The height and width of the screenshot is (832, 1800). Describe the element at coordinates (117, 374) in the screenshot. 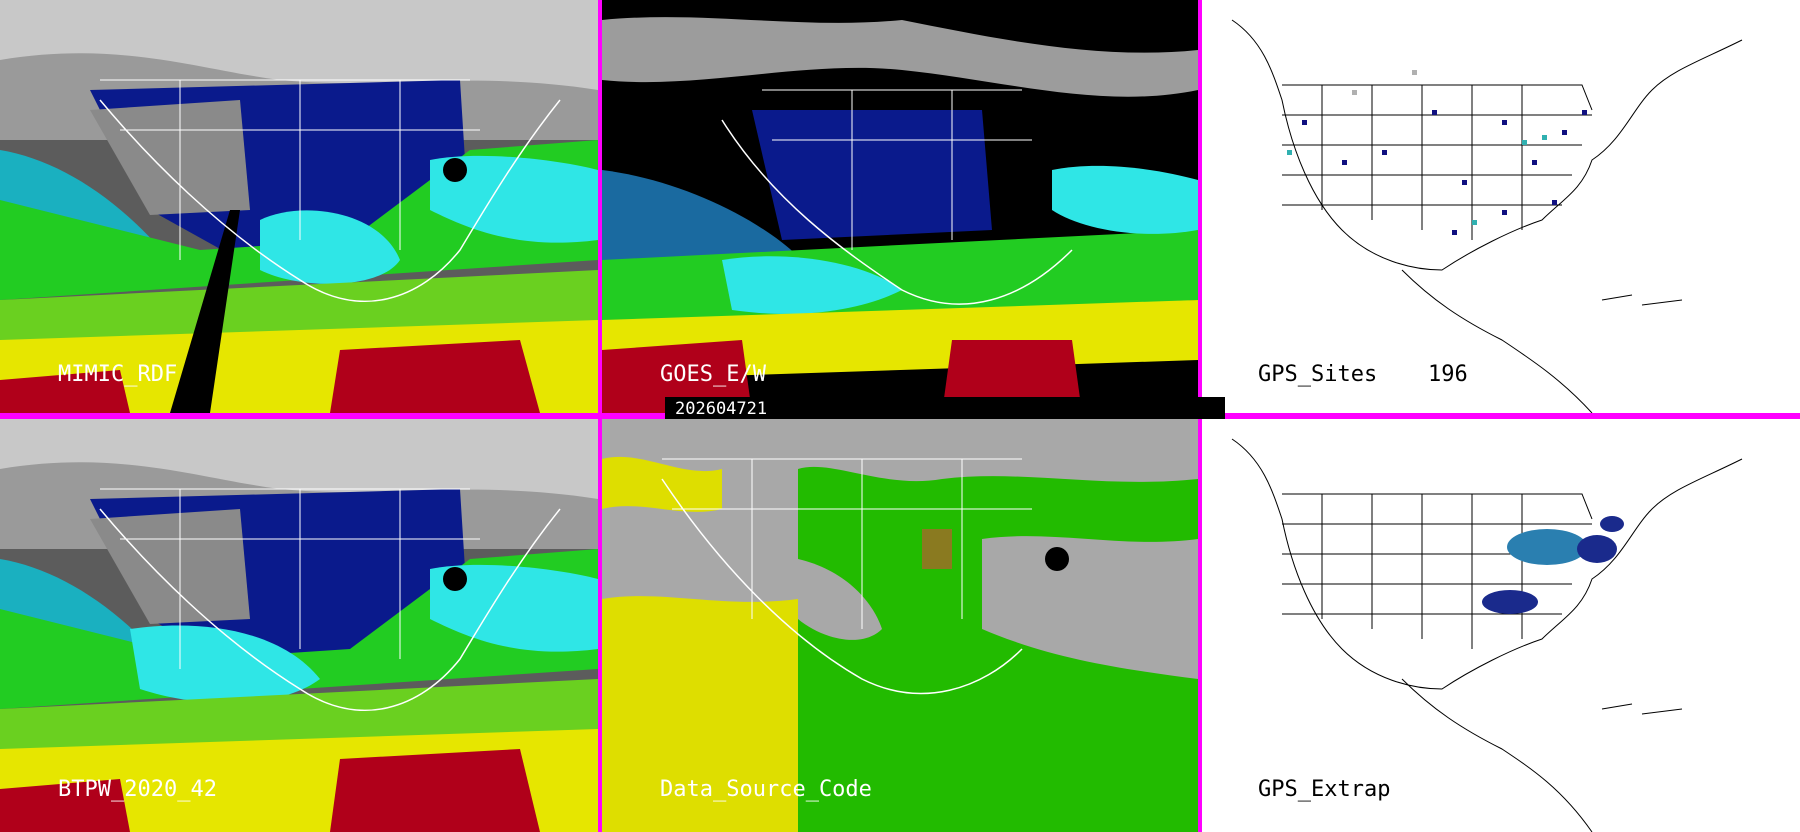

I see `panel-label-mimic: MIMIC_RDF` at that location.